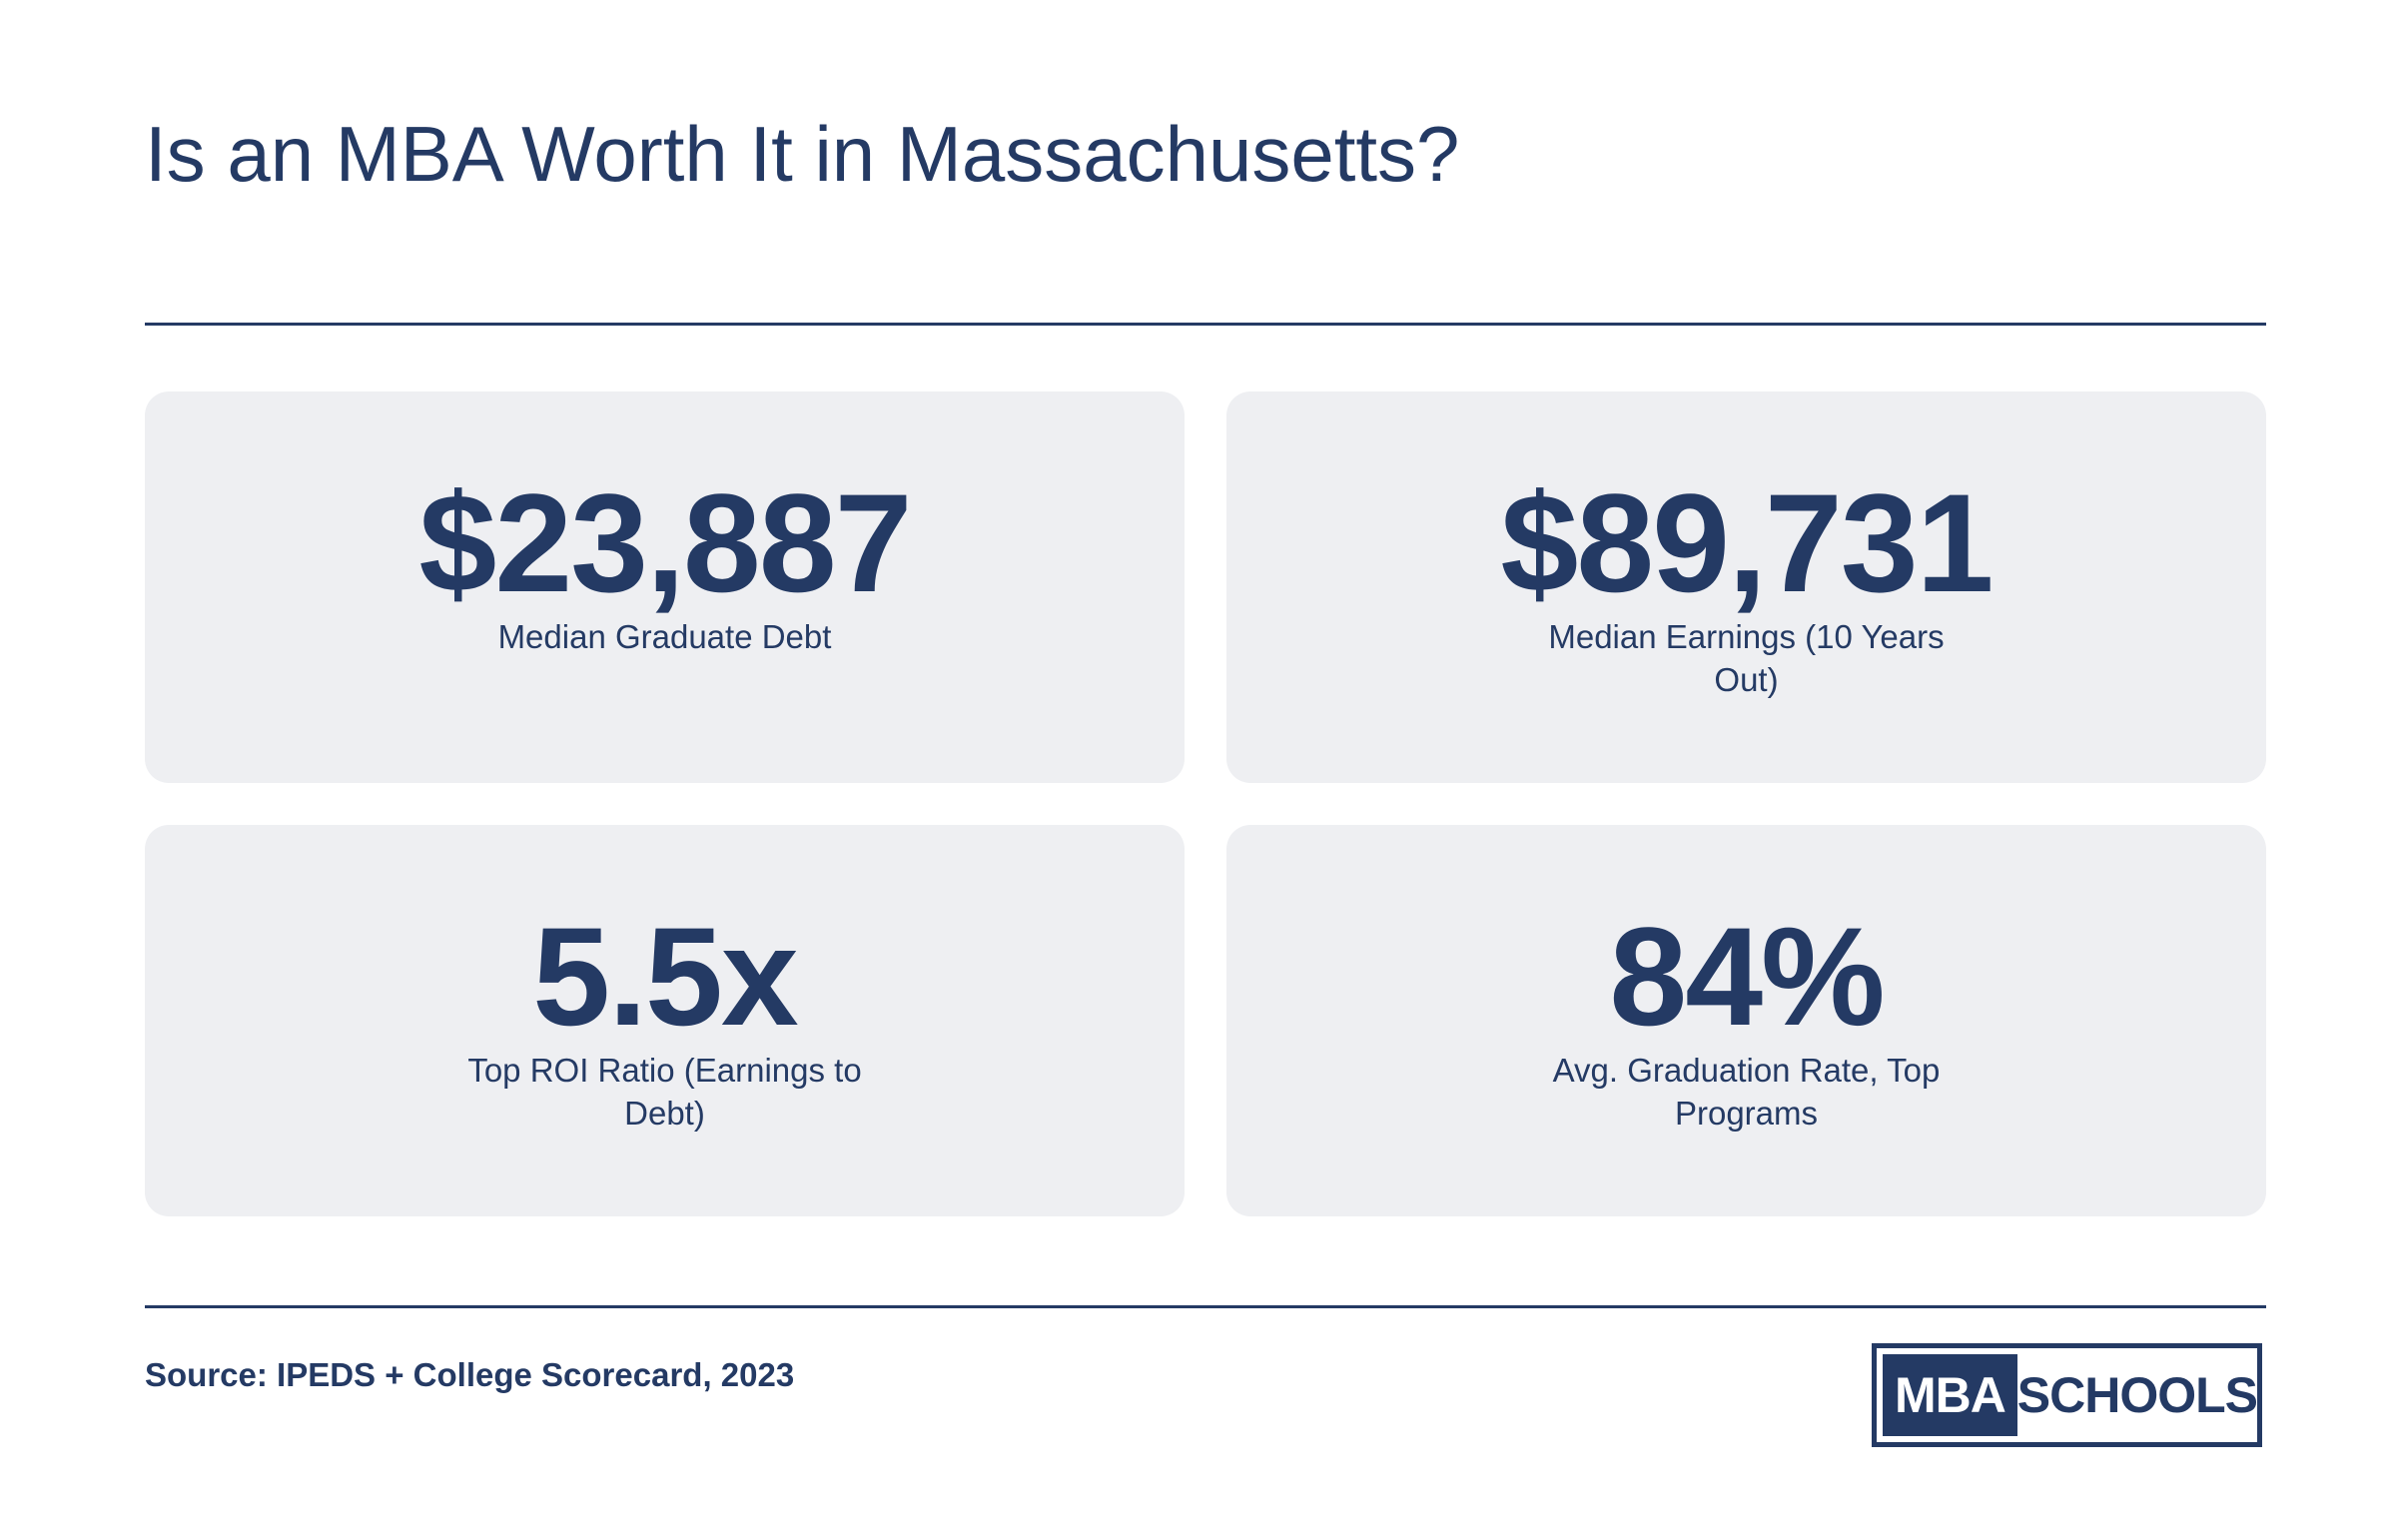  I want to click on page-title: Is an MBA Worth It in Massachusetts?, so click(803, 154).